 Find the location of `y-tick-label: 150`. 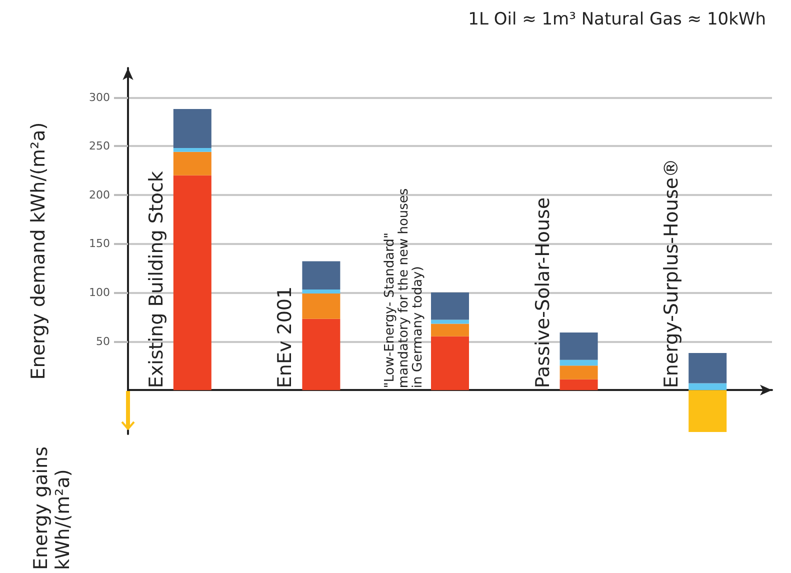

y-tick-label: 150 is located at coordinates (99, 243).